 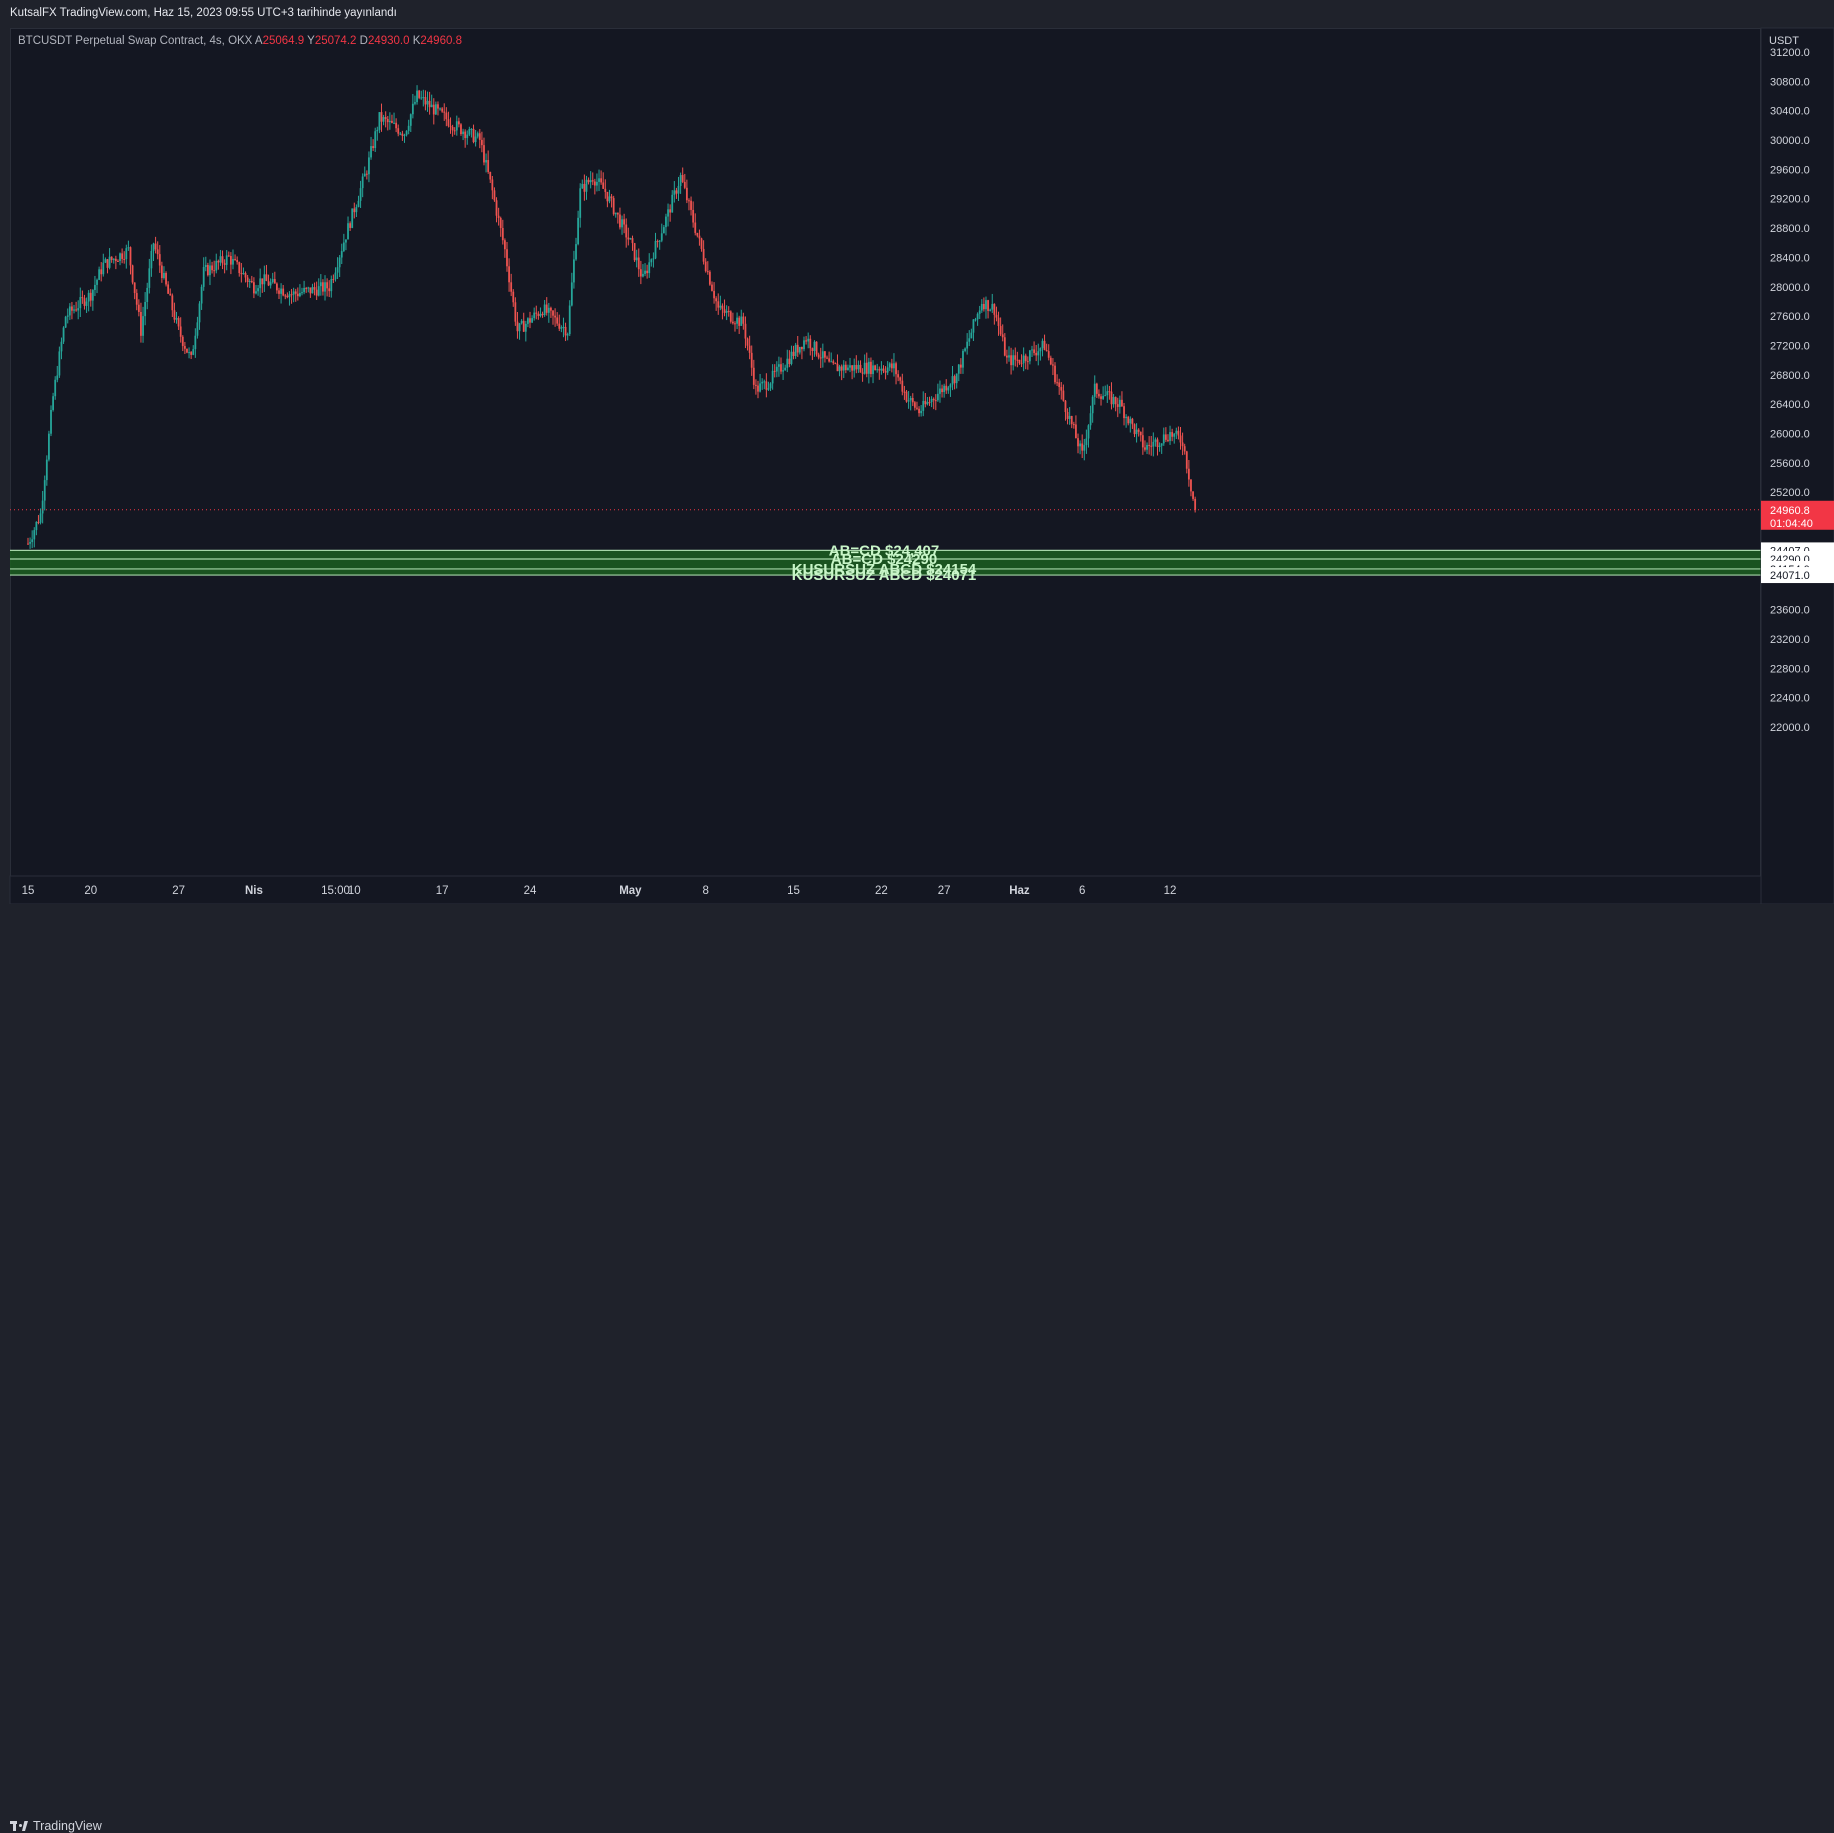 I want to click on level-price-tag-label: 24071.0, so click(x=1790, y=576).